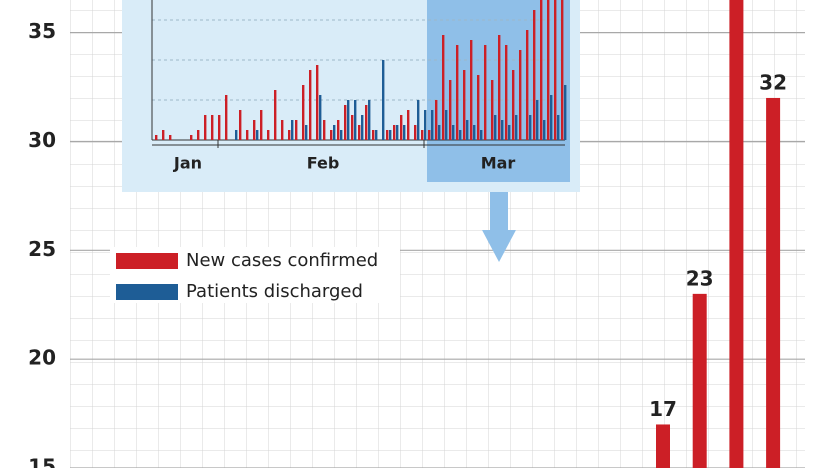 This screenshot has height=468, width=830. What do you see at coordinates (187, 163) in the screenshot?
I see `inset-month-label: Jan` at bounding box center [187, 163].